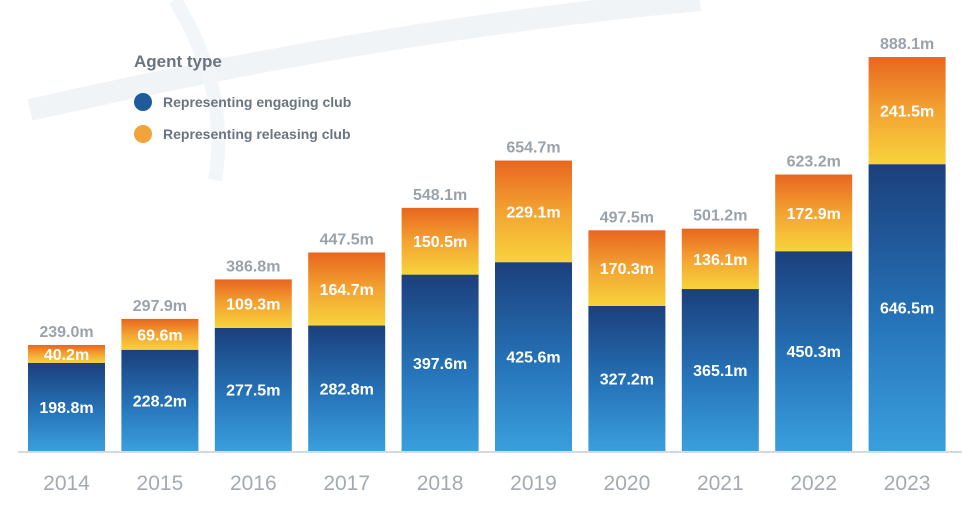 Image resolution: width=974 pixels, height=517 pixels. I want to click on background-arc, so click(197, 91).